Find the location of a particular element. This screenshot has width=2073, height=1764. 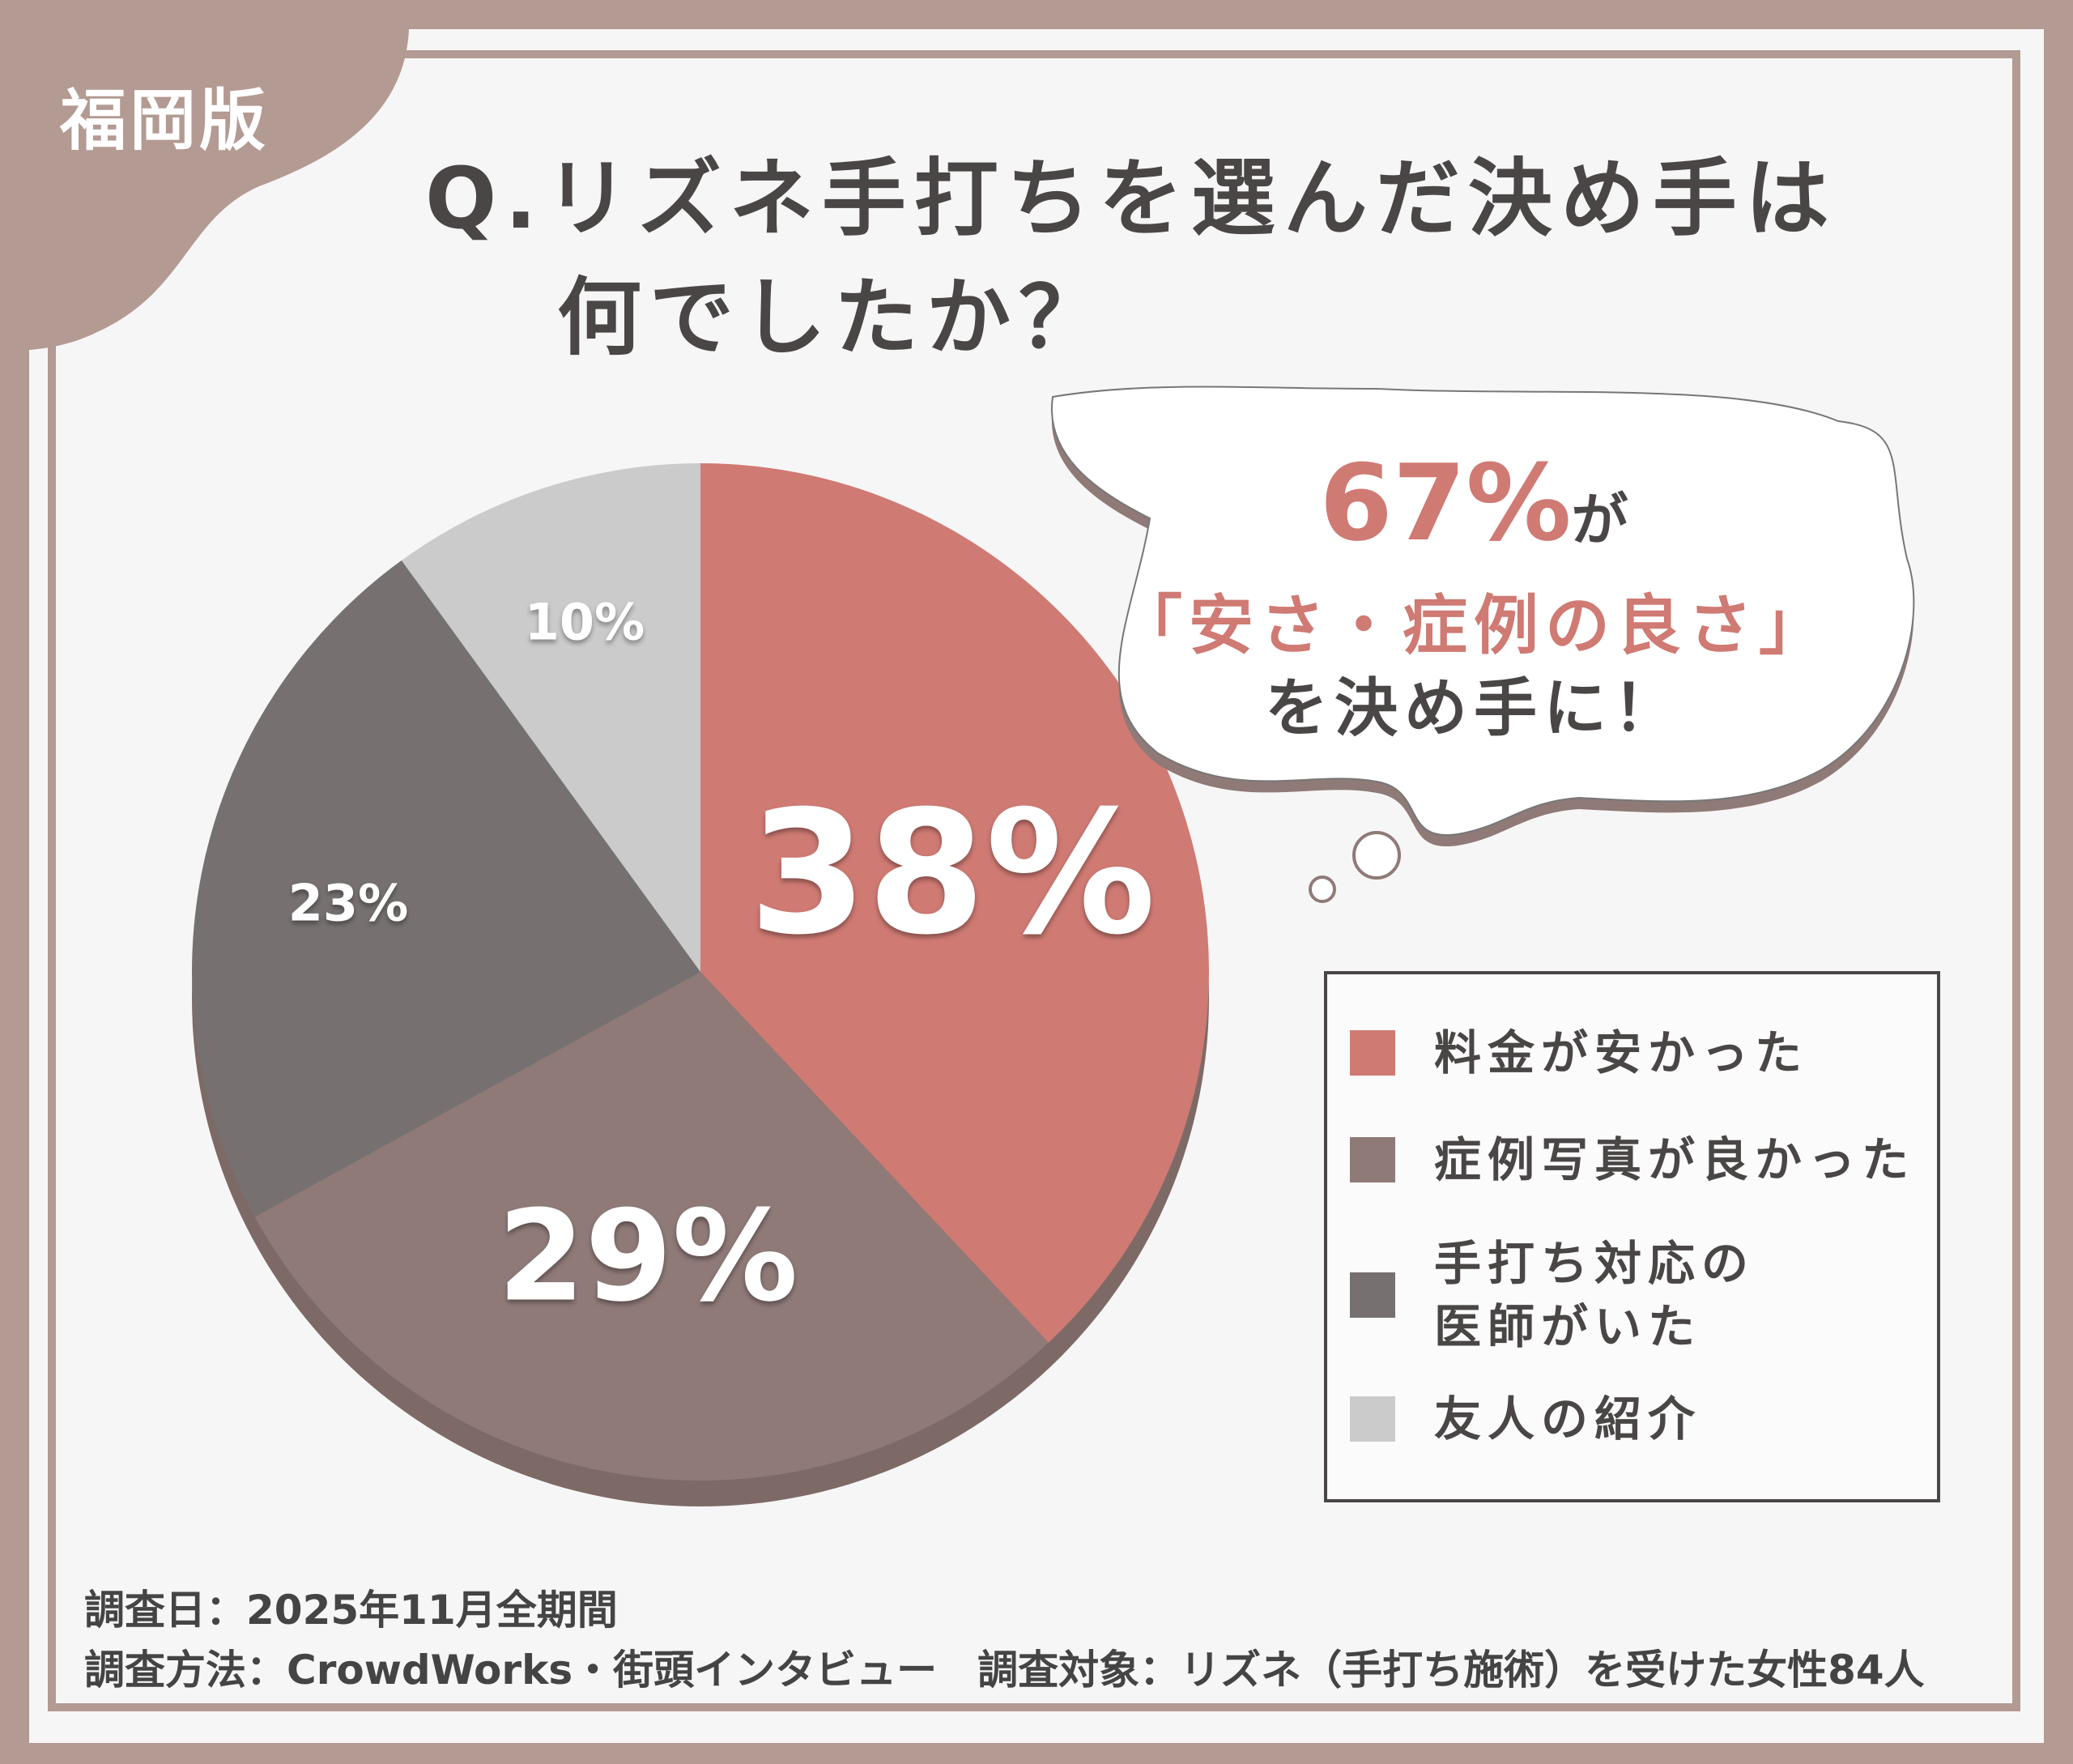

legend-label: 料金が安かった is located at coordinates (1622, 1052).